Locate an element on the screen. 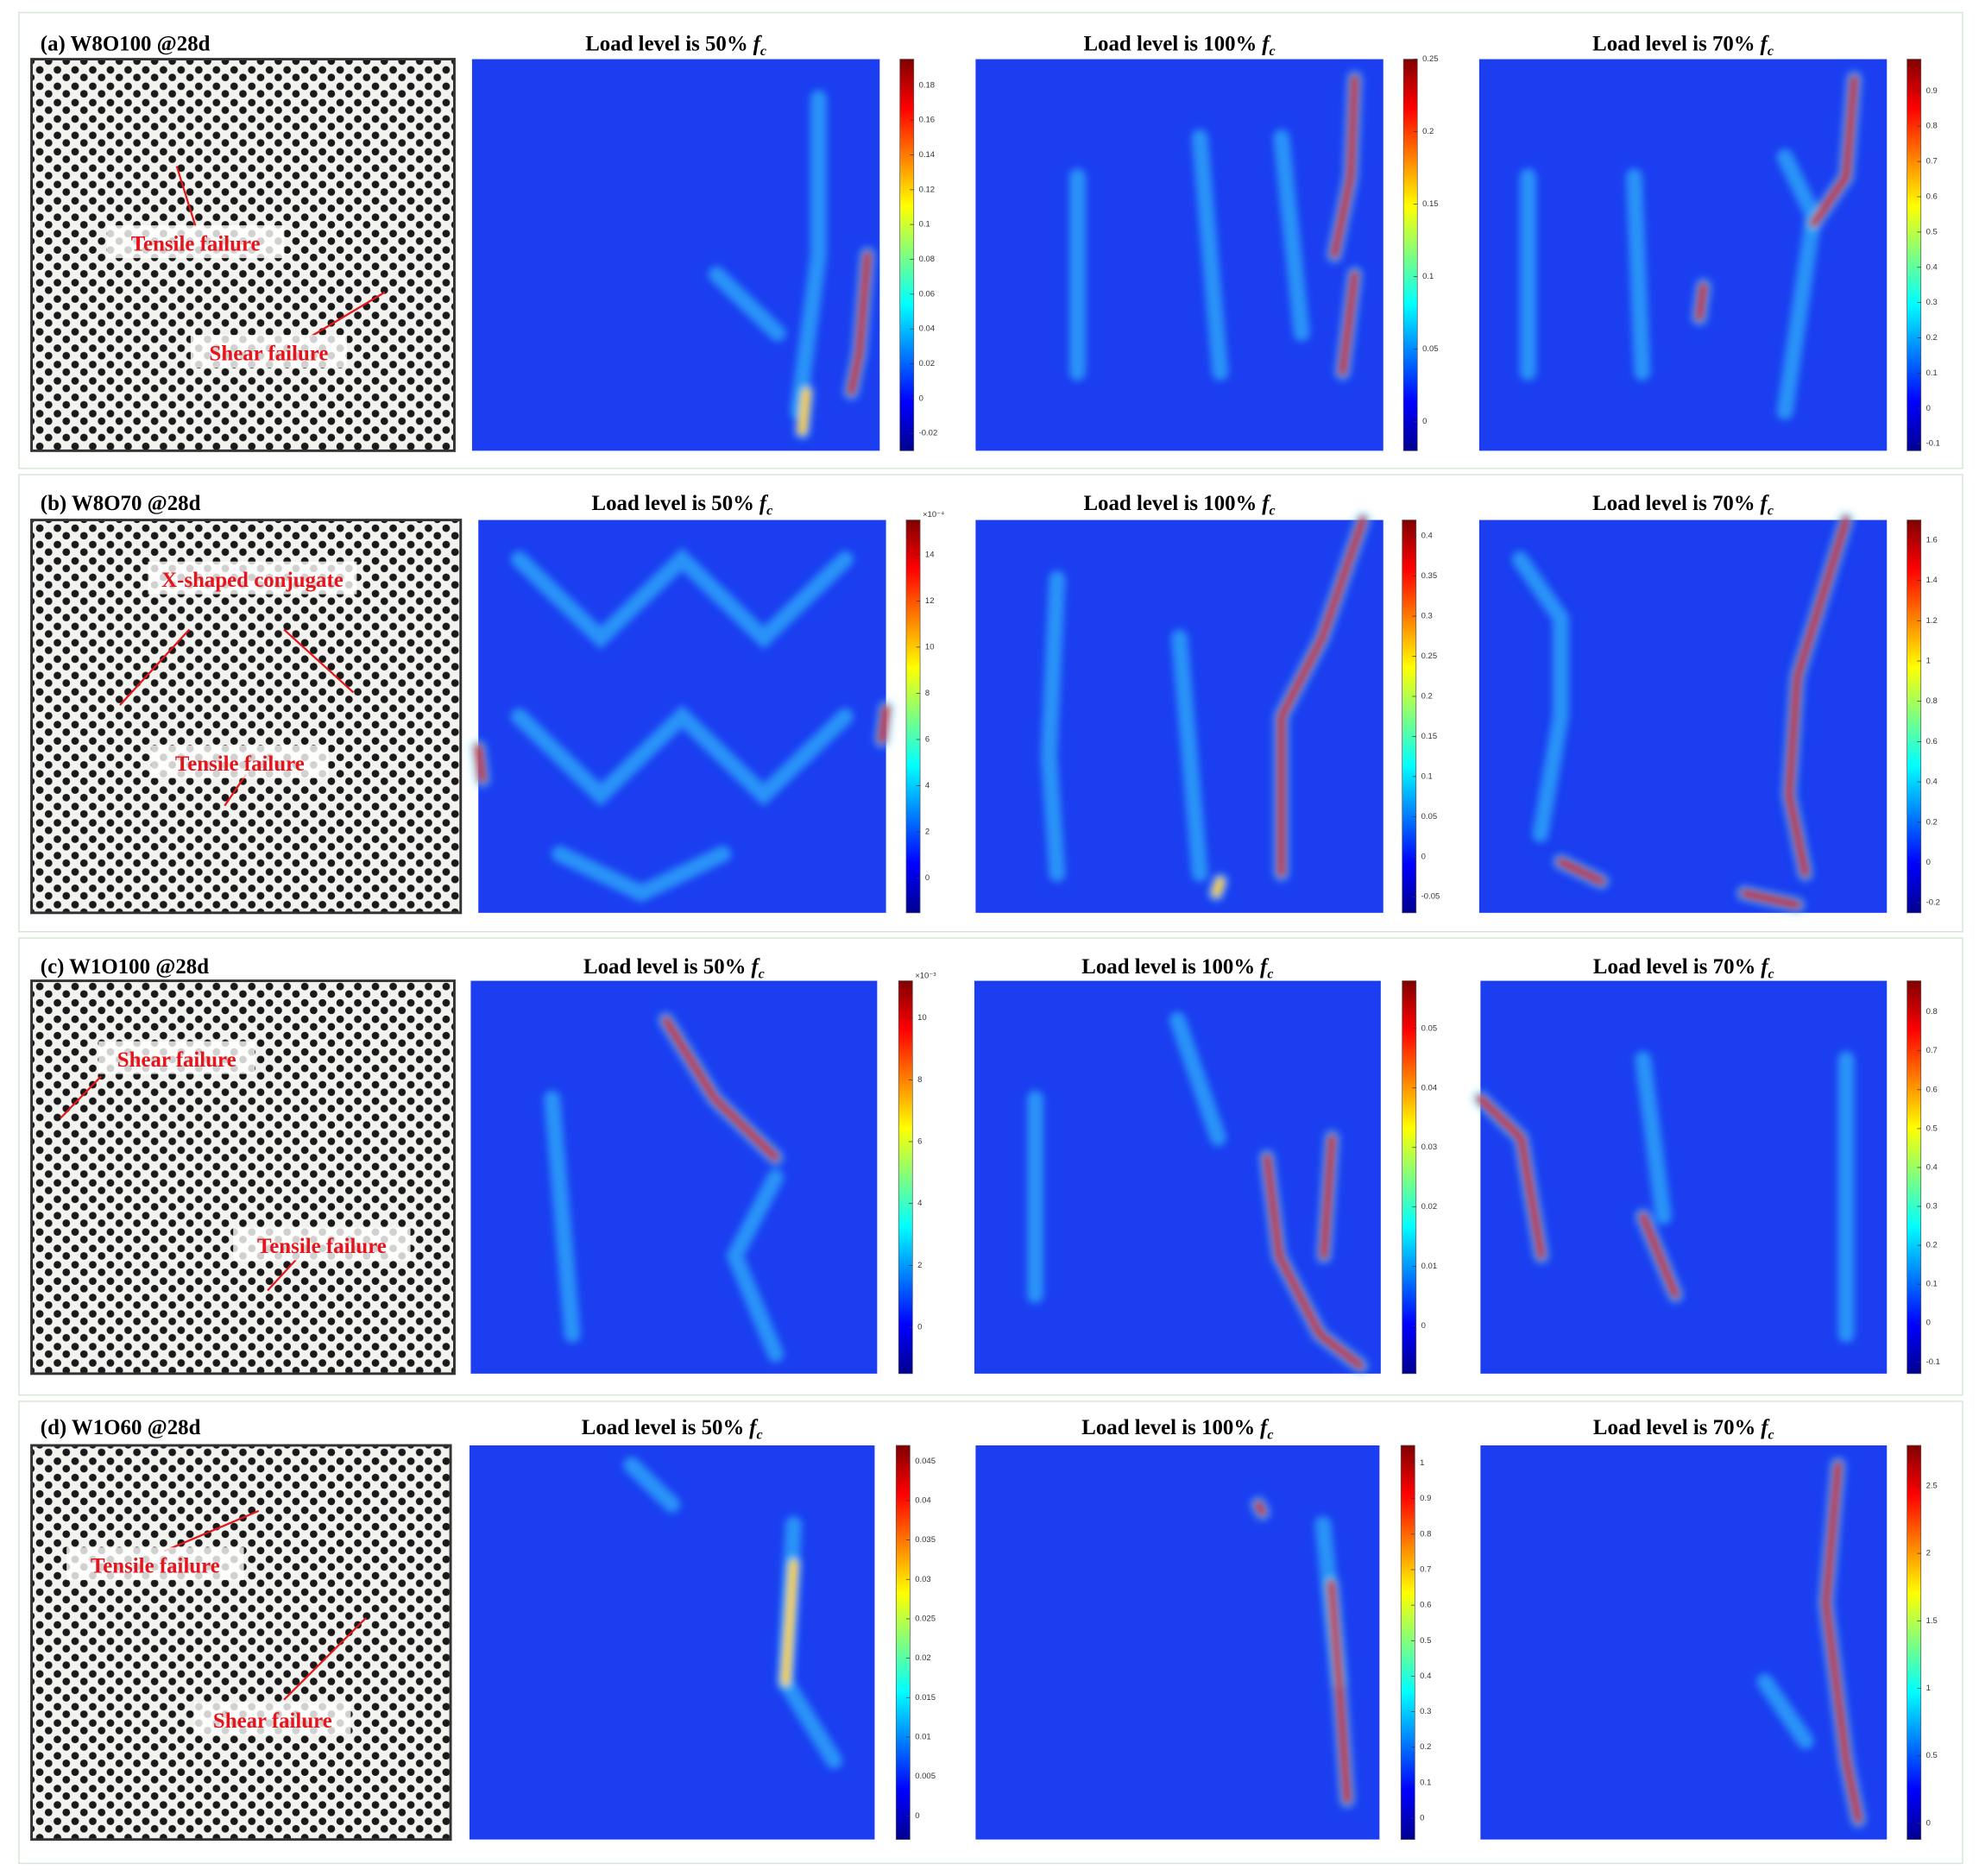 Image resolution: width=1979 pixels, height=1876 pixels. annotation: Tensile failure is located at coordinates (155, 1565).